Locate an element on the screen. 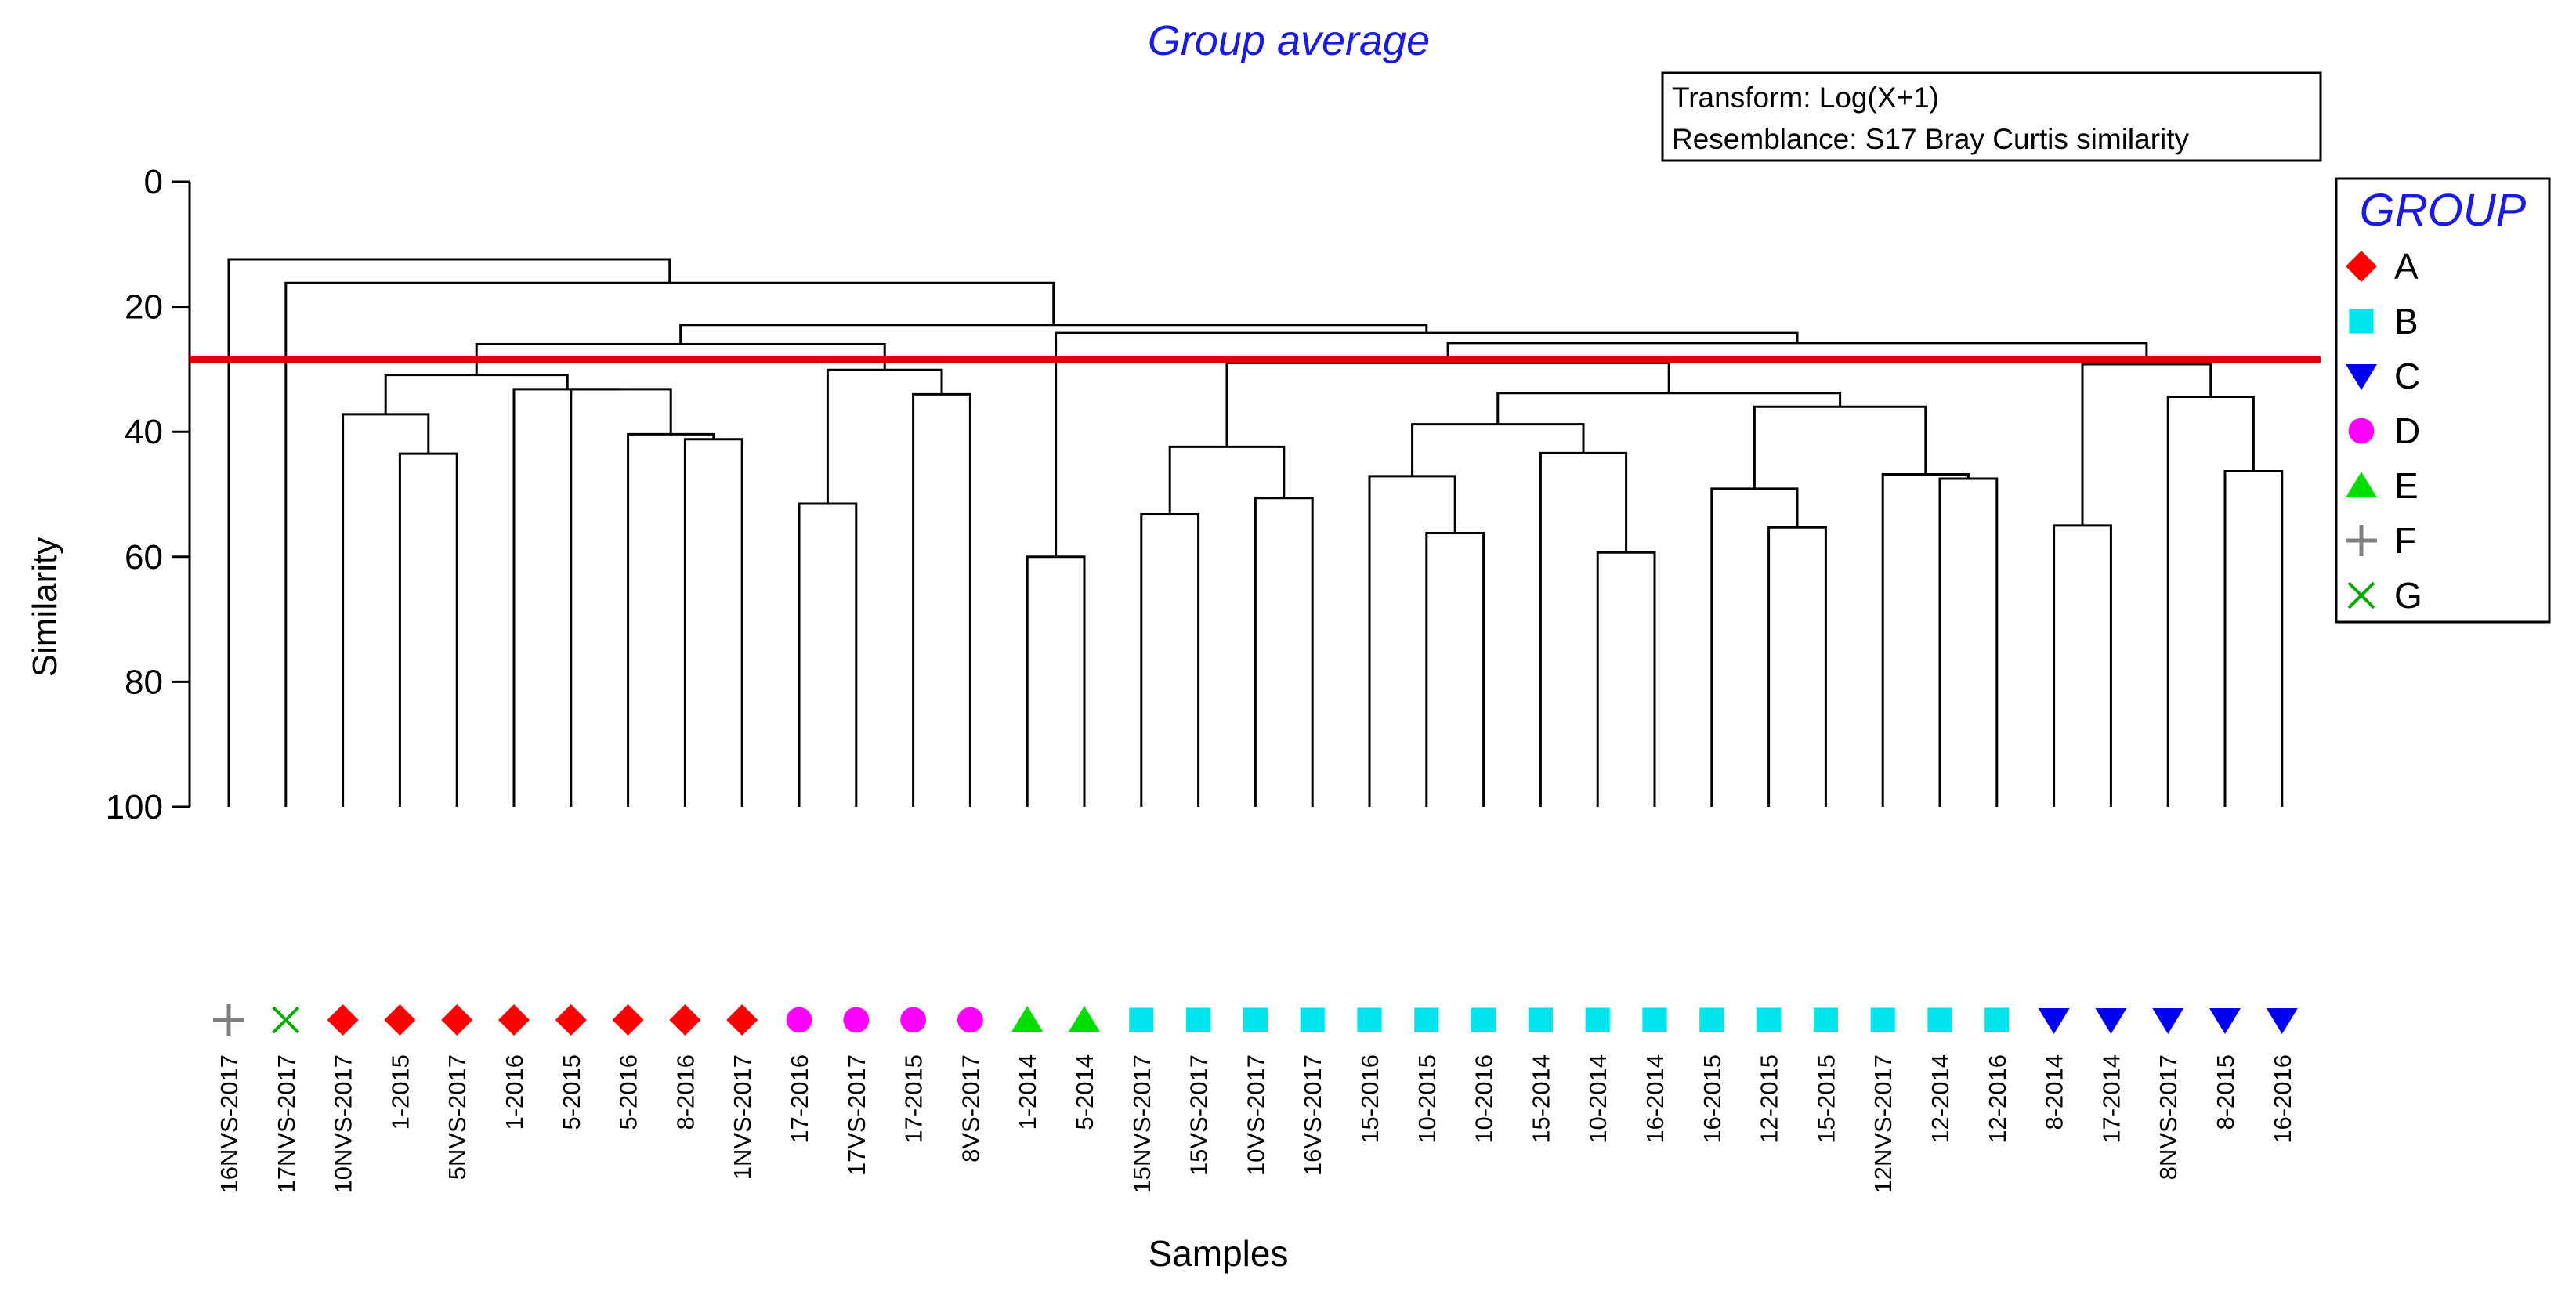 The width and height of the screenshot is (2576, 1309). legend-marker-g is located at coordinates (2361, 595).